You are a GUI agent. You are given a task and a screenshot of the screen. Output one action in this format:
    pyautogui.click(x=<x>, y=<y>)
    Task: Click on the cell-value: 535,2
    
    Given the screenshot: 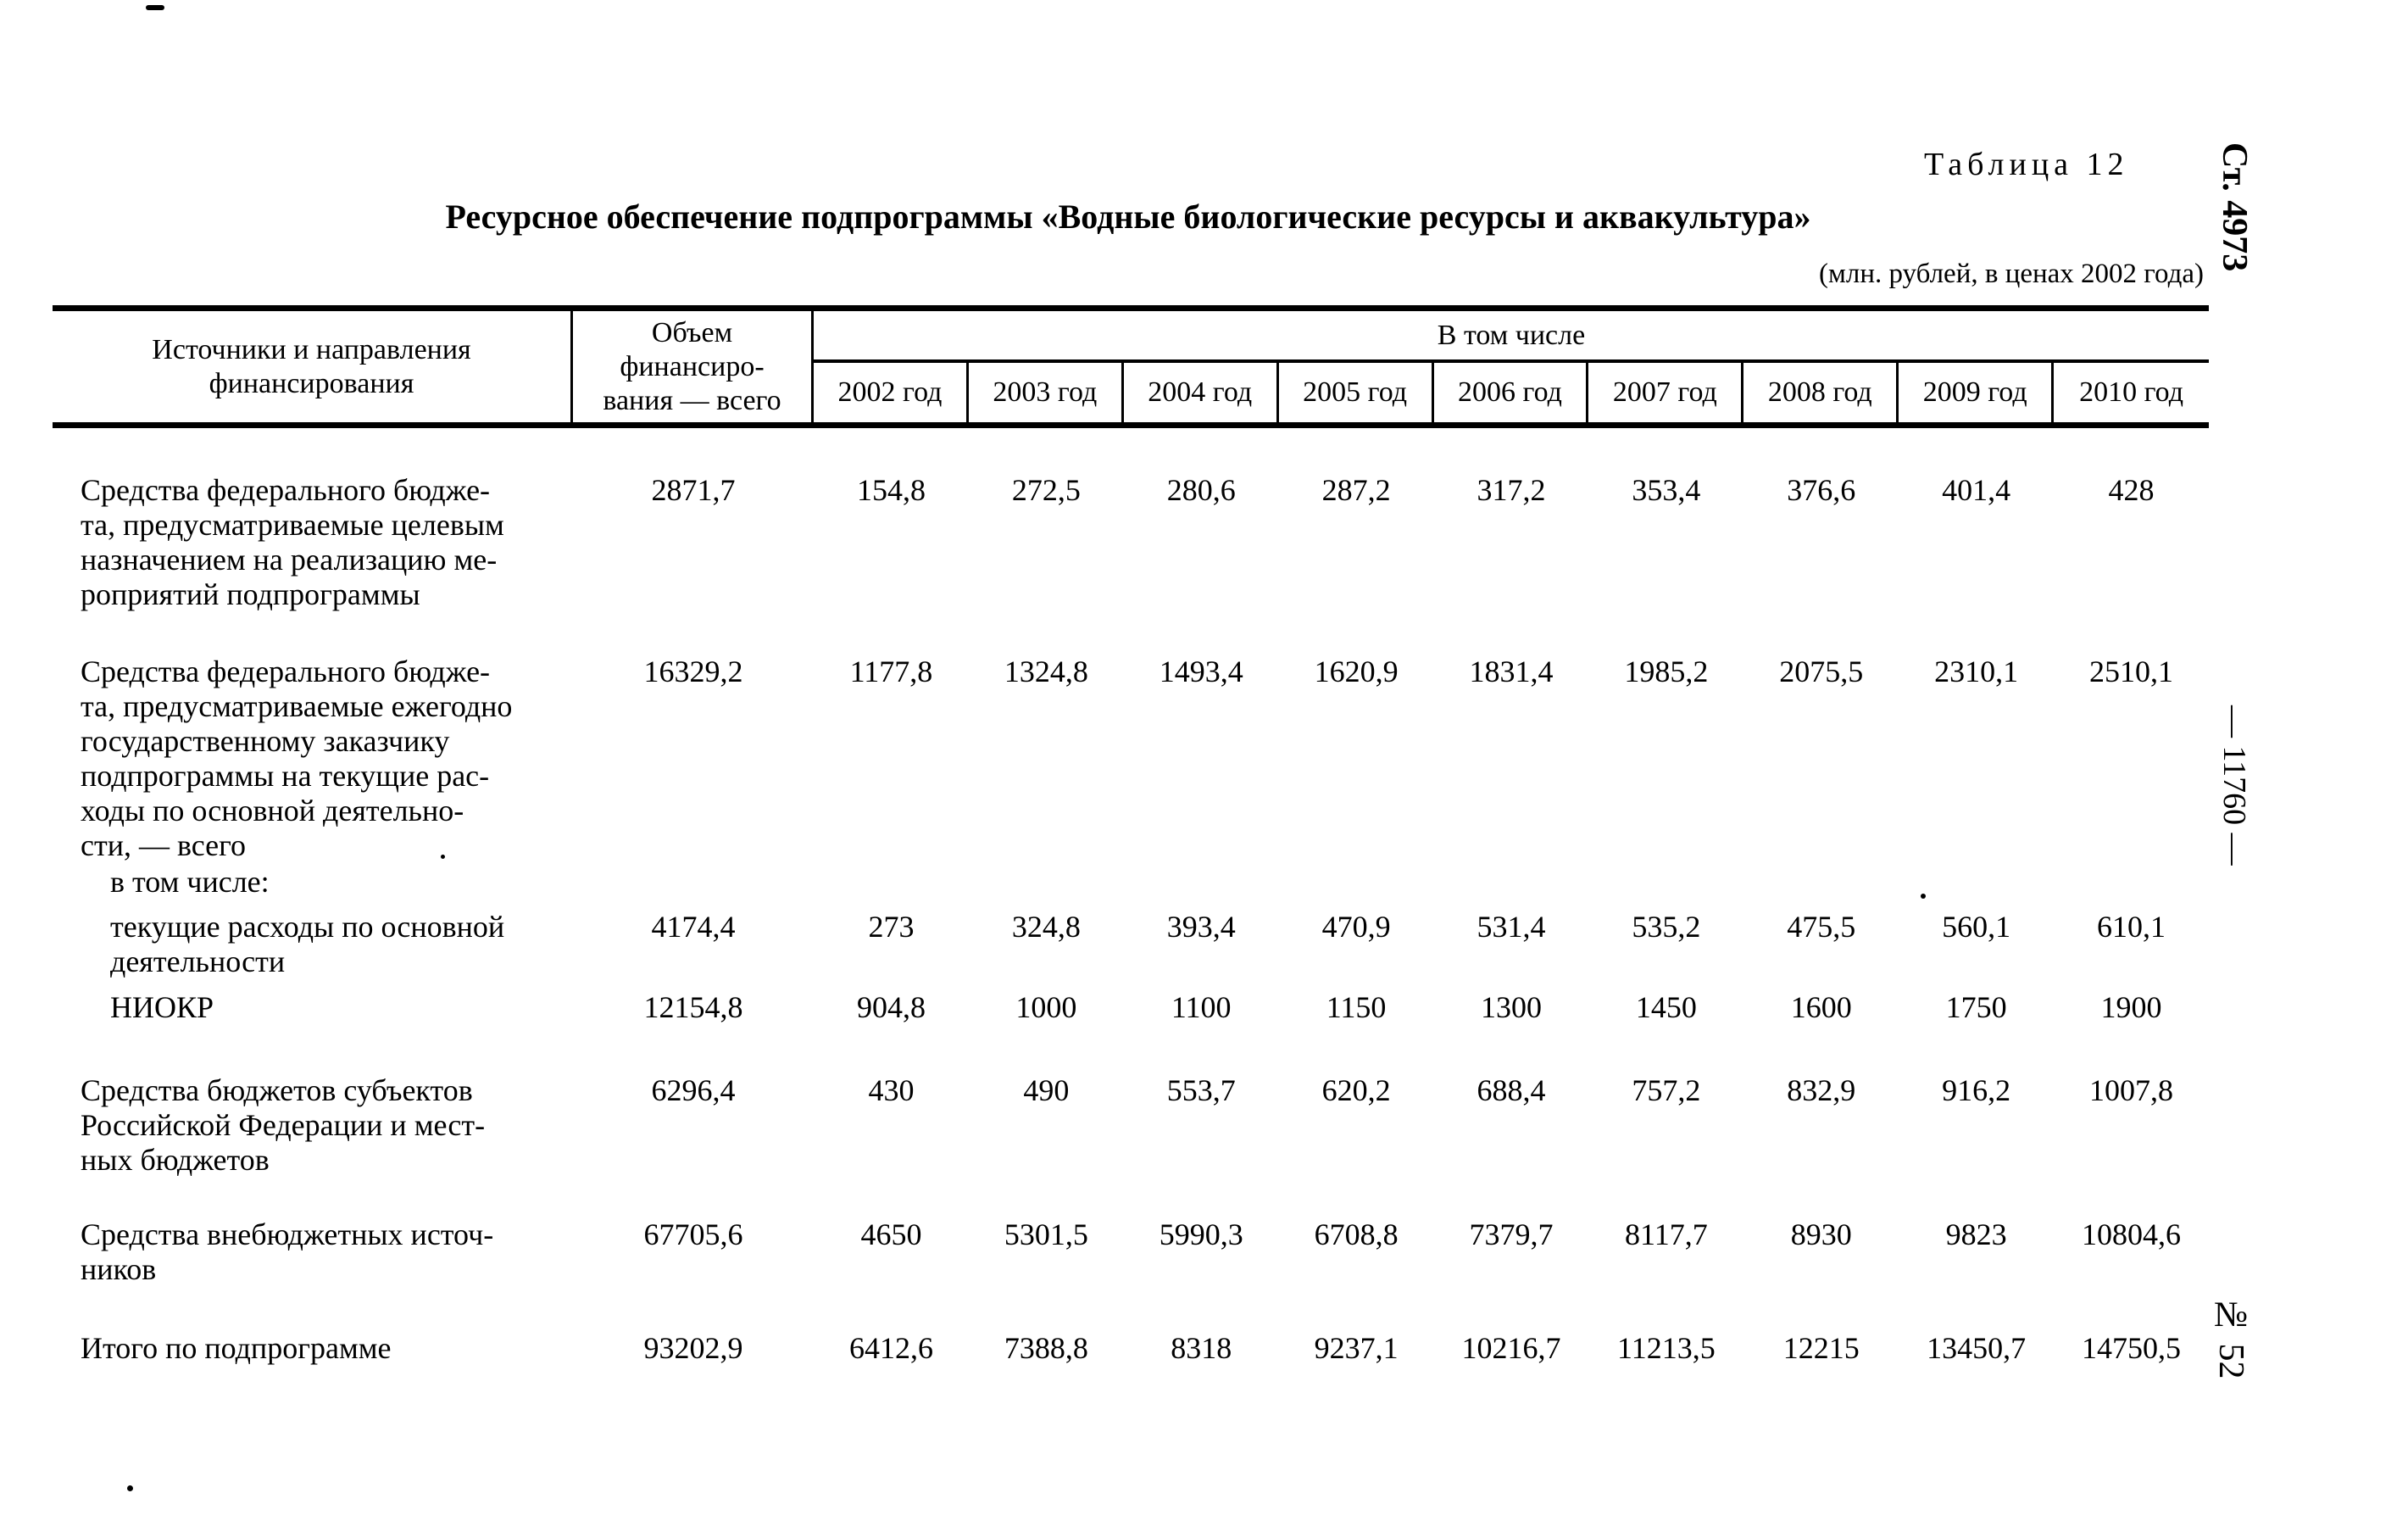 What is the action you would take?
    pyautogui.click(x=1666, y=927)
    